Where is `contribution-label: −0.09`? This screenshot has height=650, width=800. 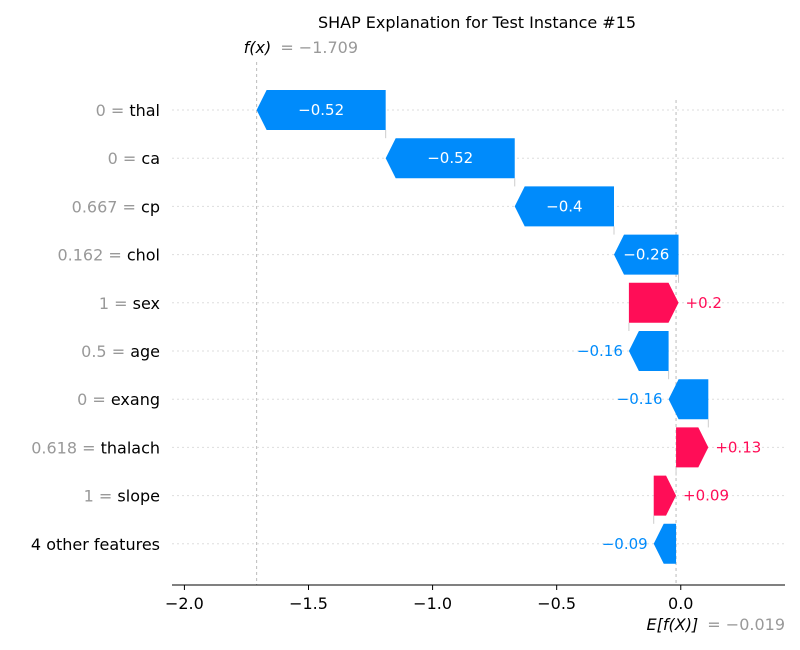 contribution-label: −0.09 is located at coordinates (625, 544).